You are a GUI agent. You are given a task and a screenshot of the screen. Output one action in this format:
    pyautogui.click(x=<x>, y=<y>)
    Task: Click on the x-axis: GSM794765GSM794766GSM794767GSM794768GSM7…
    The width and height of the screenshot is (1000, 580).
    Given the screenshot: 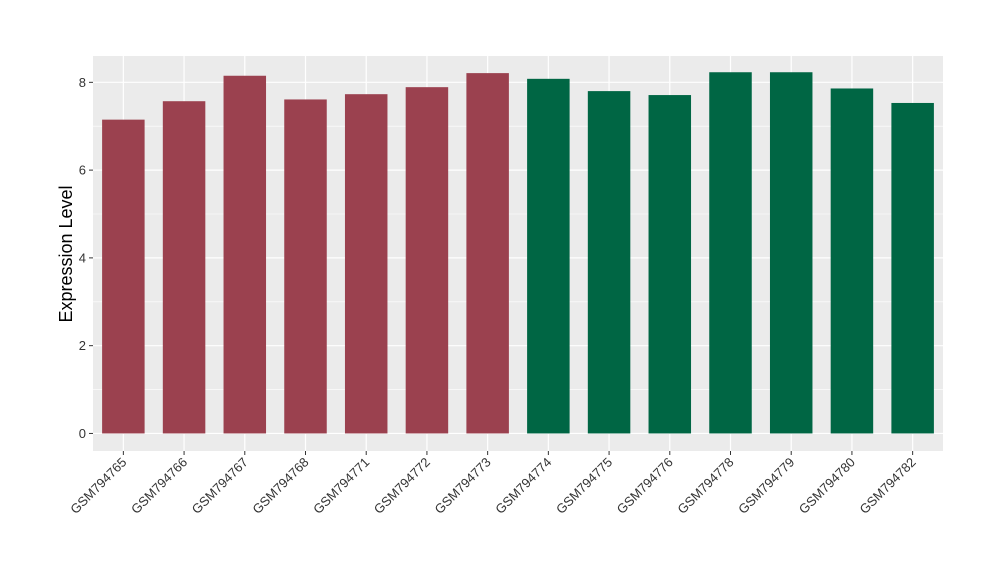 What is the action you would take?
    pyautogui.click(x=493, y=484)
    